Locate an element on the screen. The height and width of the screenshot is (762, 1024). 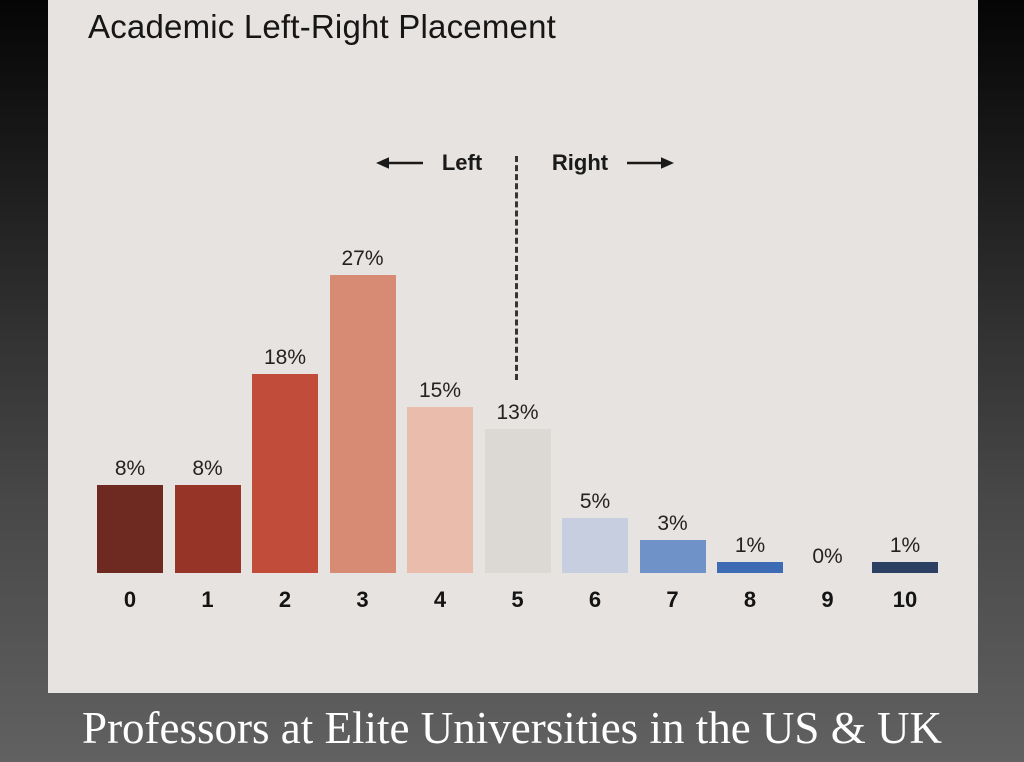
left-label: Left is located at coordinates (462, 162).